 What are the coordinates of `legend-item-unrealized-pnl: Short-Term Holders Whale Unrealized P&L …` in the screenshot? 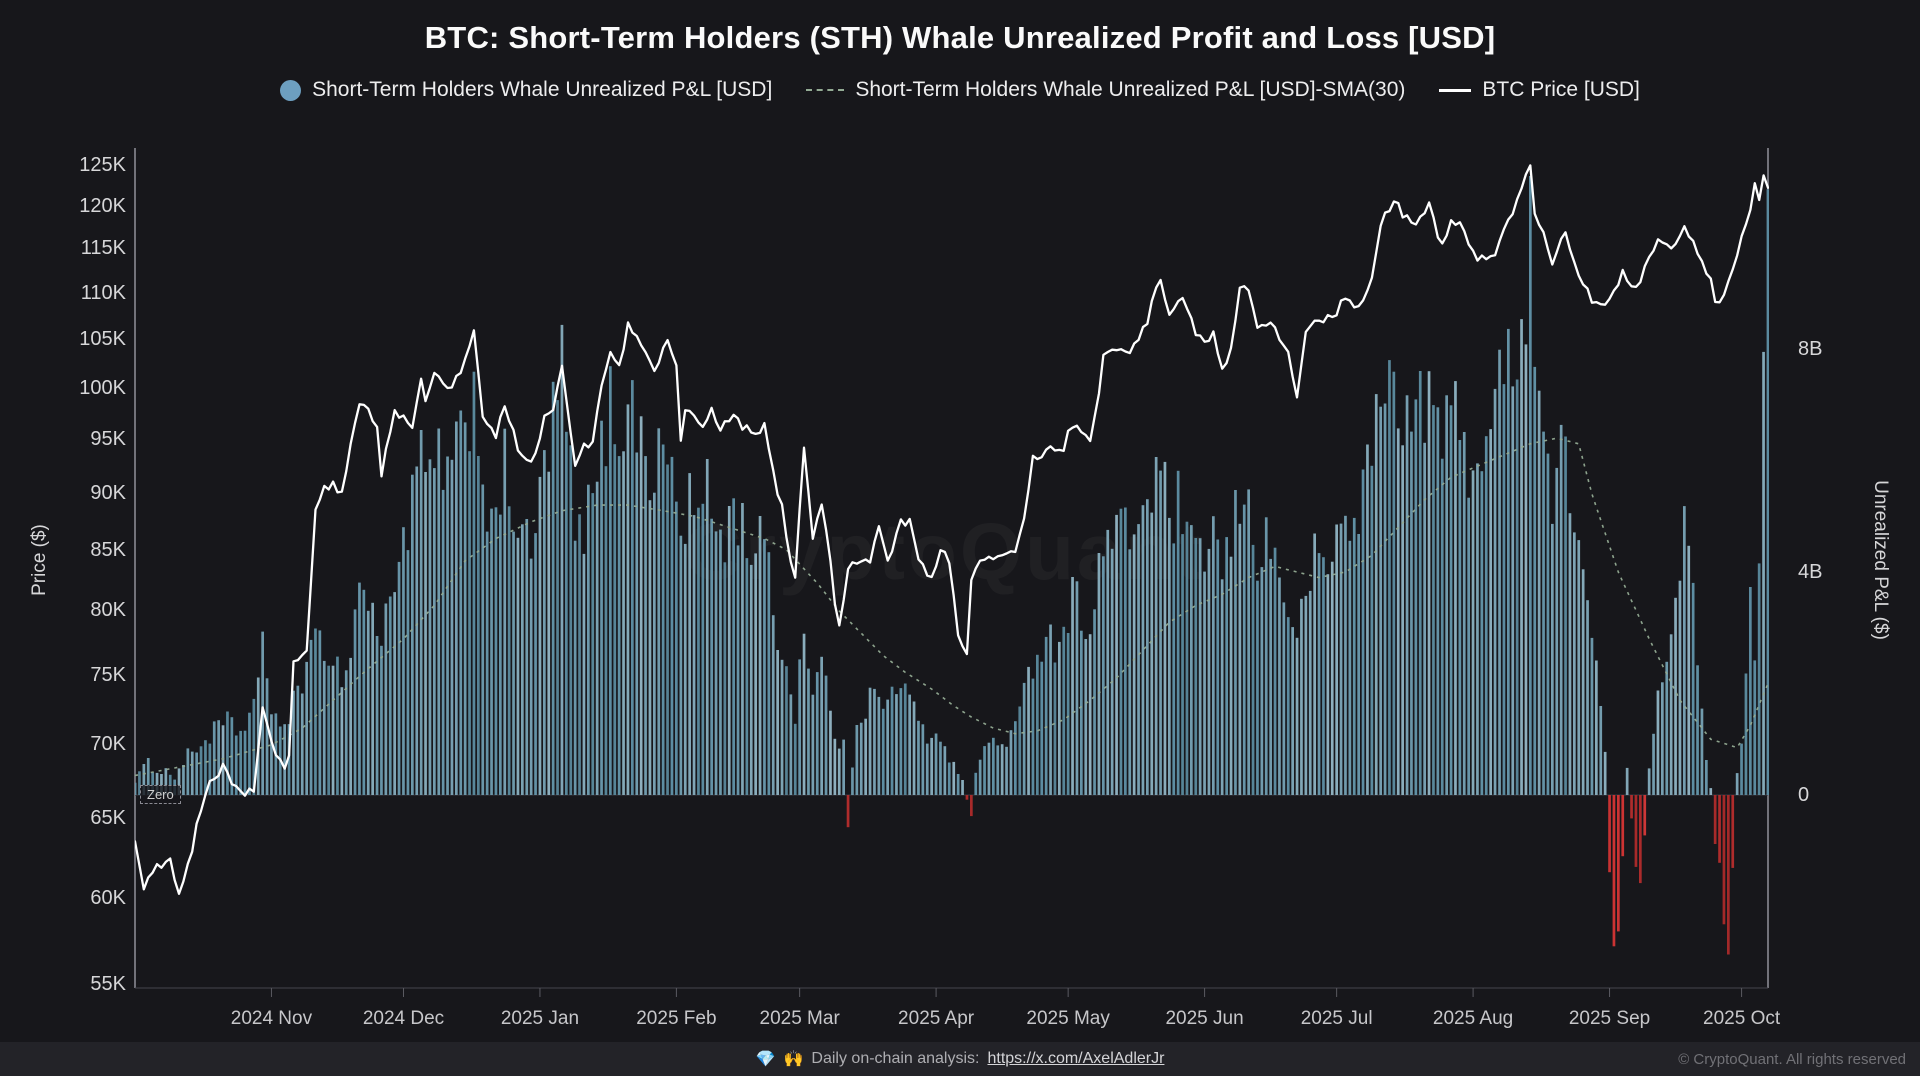 It's located at (526, 90).